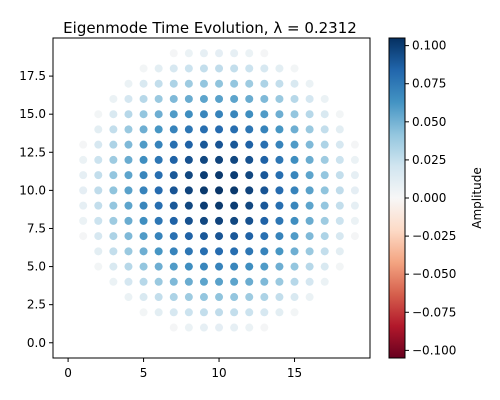 The height and width of the screenshot is (400, 500). What do you see at coordinates (144, 373) in the screenshot?
I see `x-tick-label: 5` at bounding box center [144, 373].